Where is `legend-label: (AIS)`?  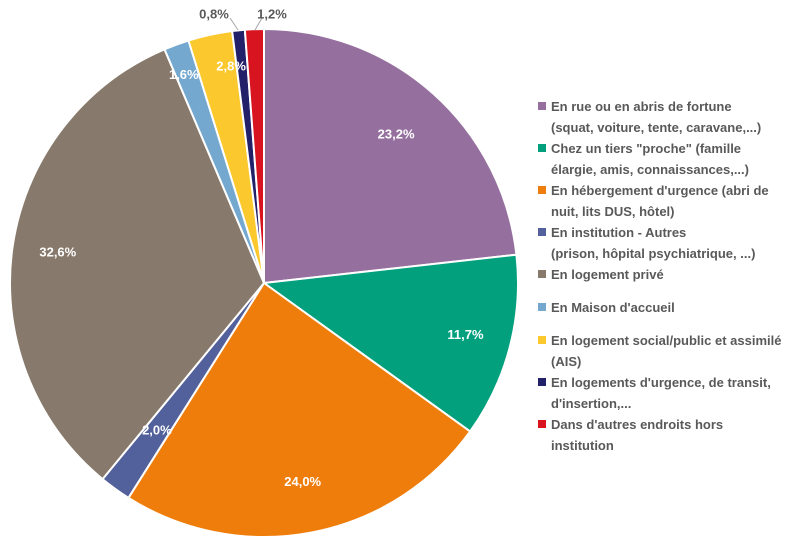 legend-label: (AIS) is located at coordinates (566, 361).